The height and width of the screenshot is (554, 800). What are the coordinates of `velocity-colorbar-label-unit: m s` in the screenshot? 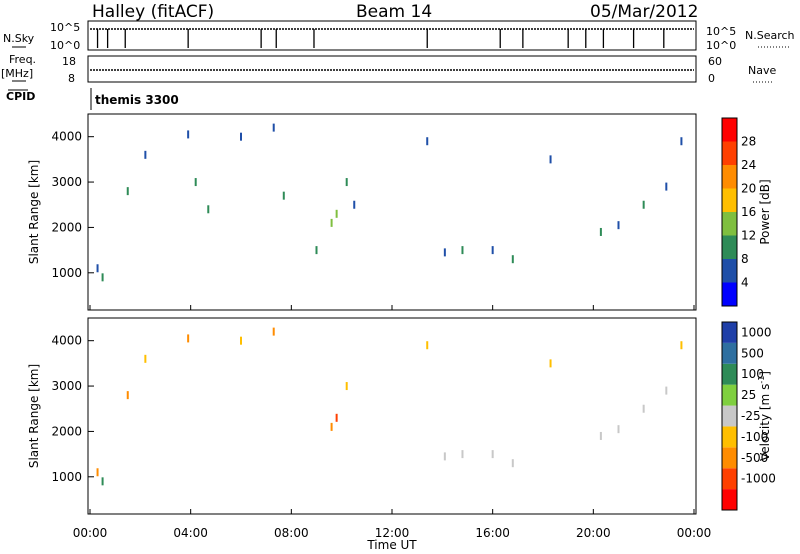 It's located at (765, 395).